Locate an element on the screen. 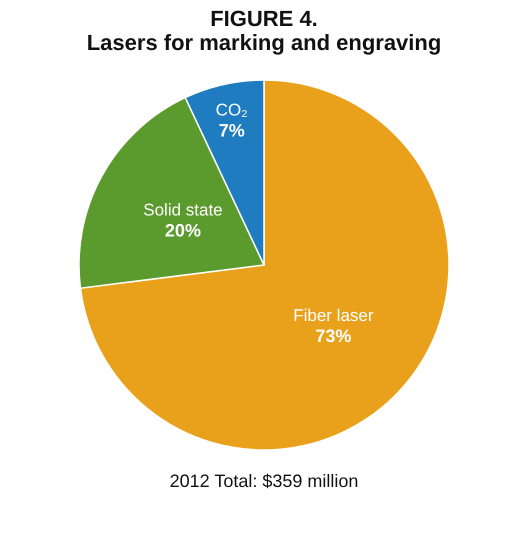 The height and width of the screenshot is (538, 528). slice-label: Solid state is located at coordinates (183, 210).